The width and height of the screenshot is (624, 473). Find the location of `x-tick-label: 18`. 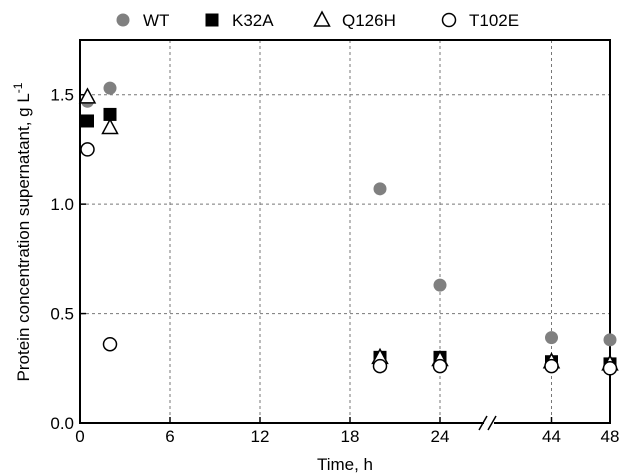

x-tick-label: 18 is located at coordinates (350, 436).